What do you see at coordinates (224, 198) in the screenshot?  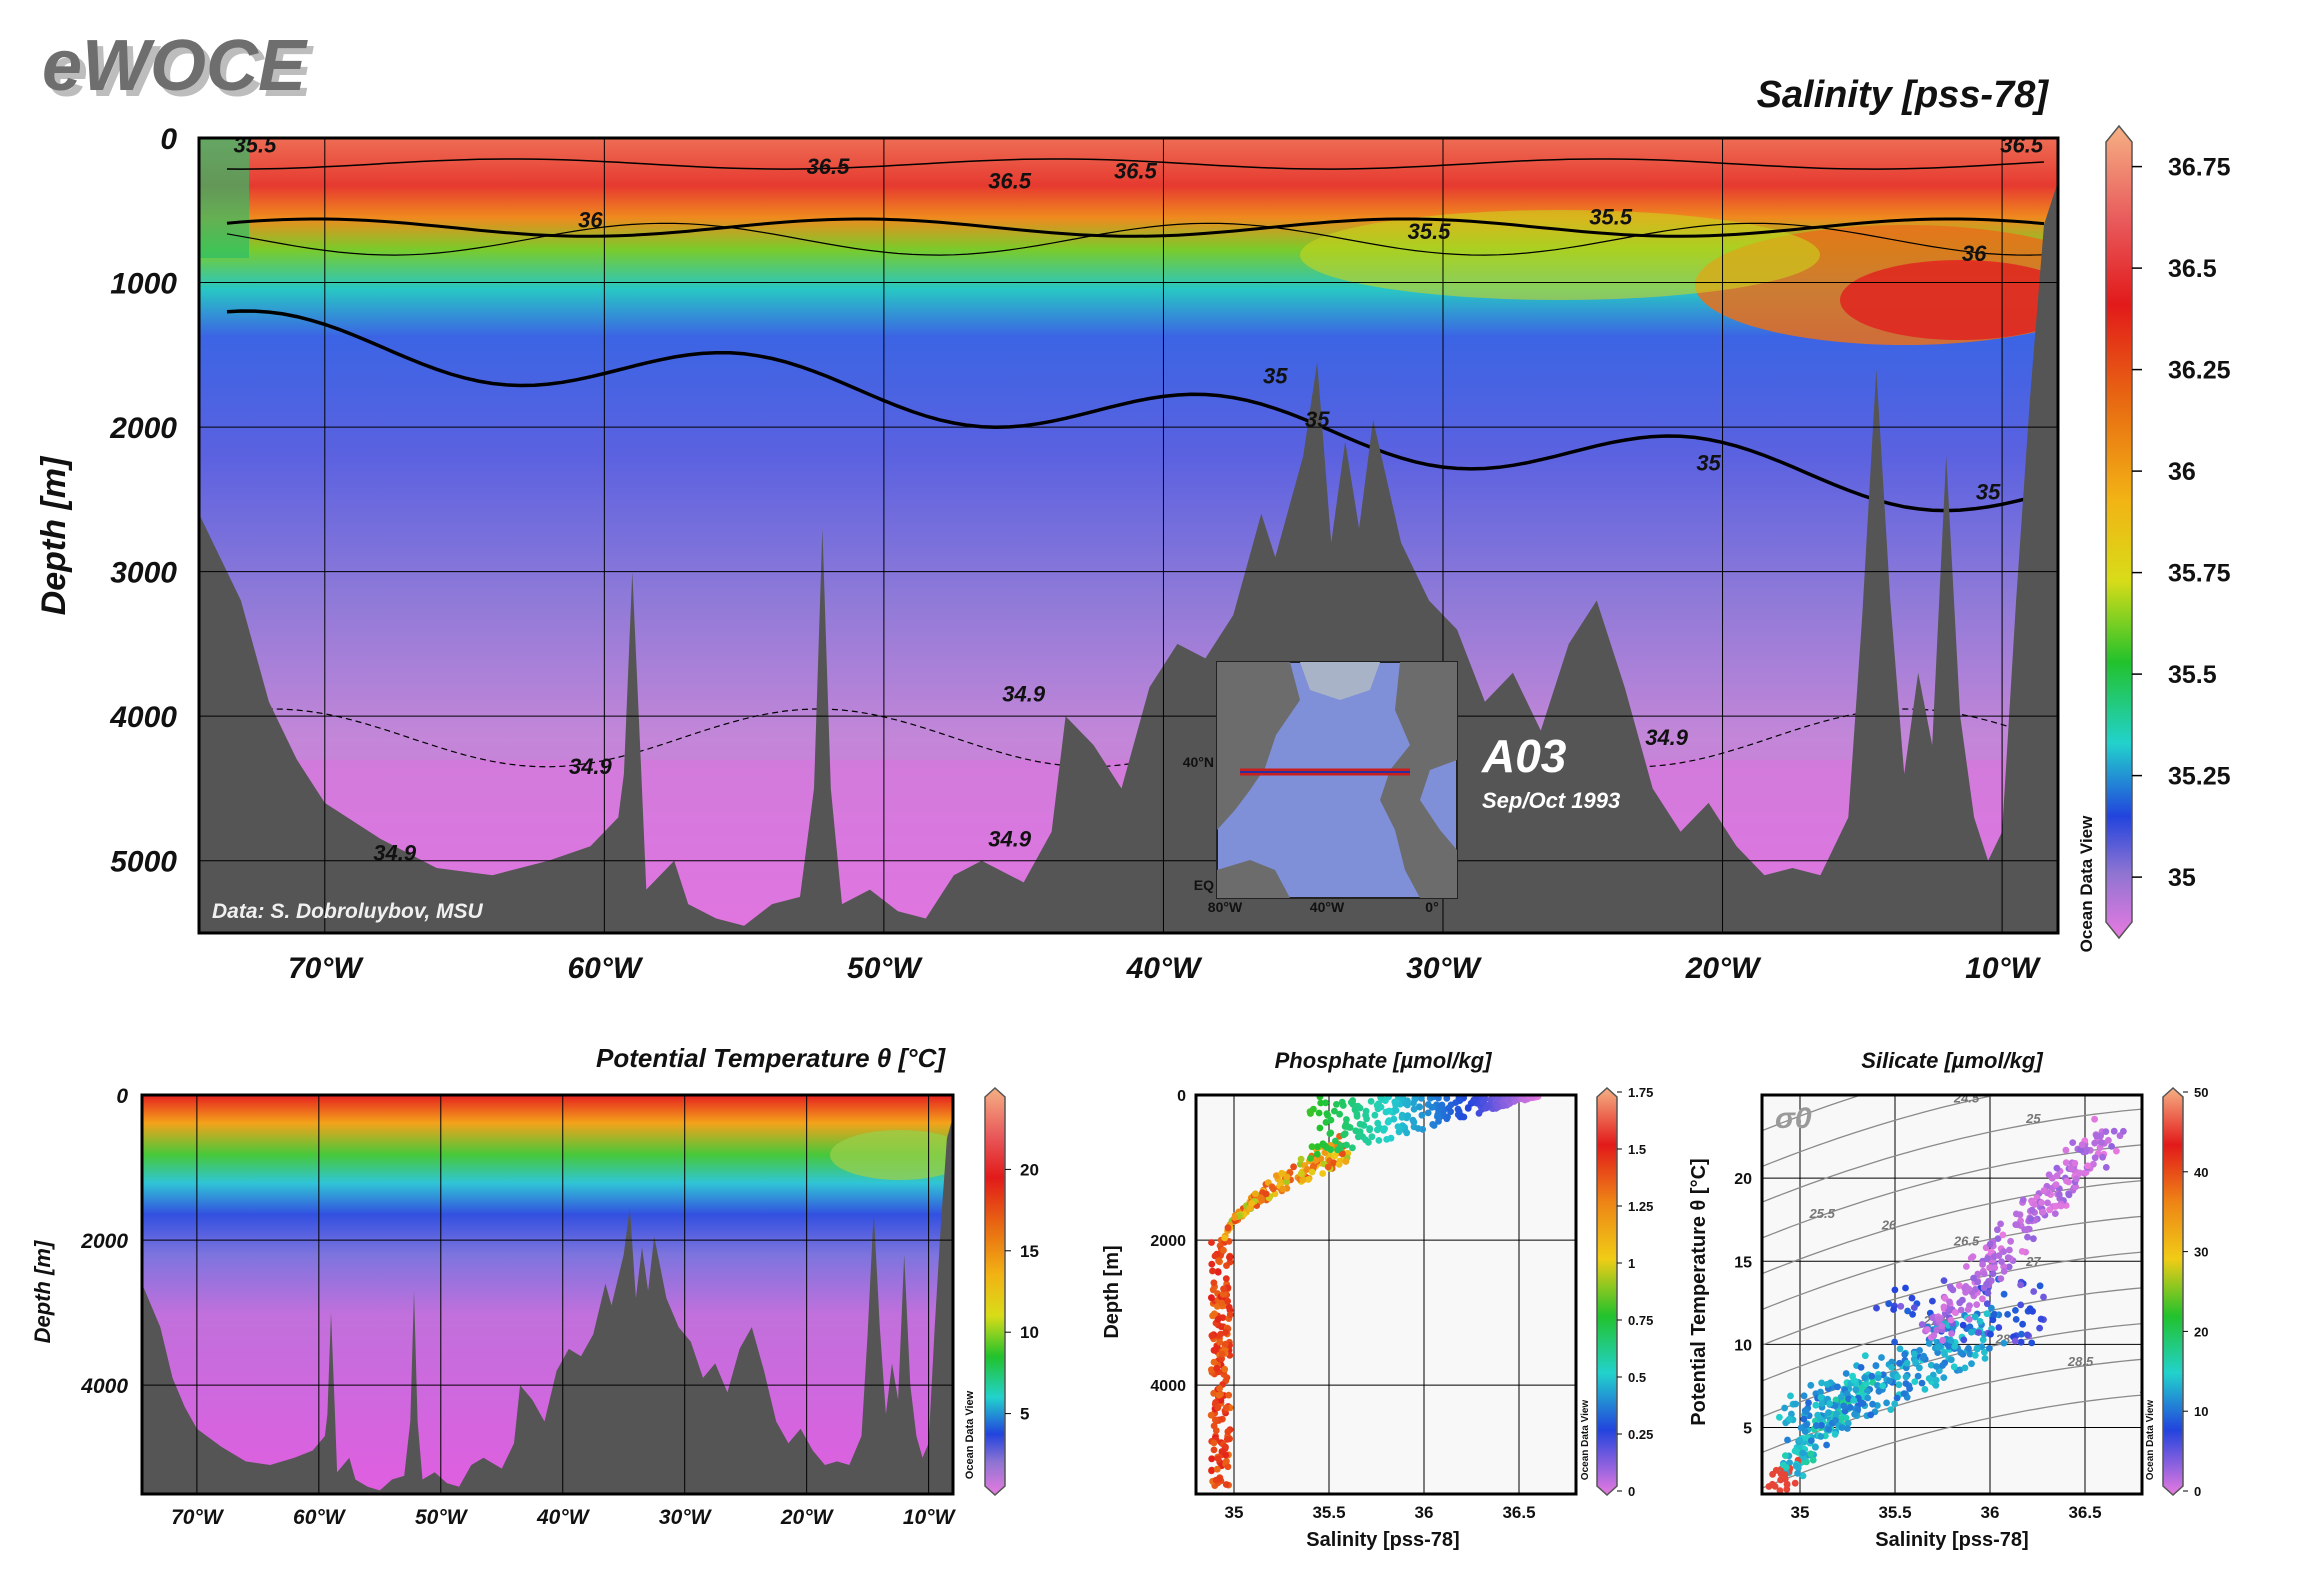 I see `west-shelf-water` at bounding box center [224, 198].